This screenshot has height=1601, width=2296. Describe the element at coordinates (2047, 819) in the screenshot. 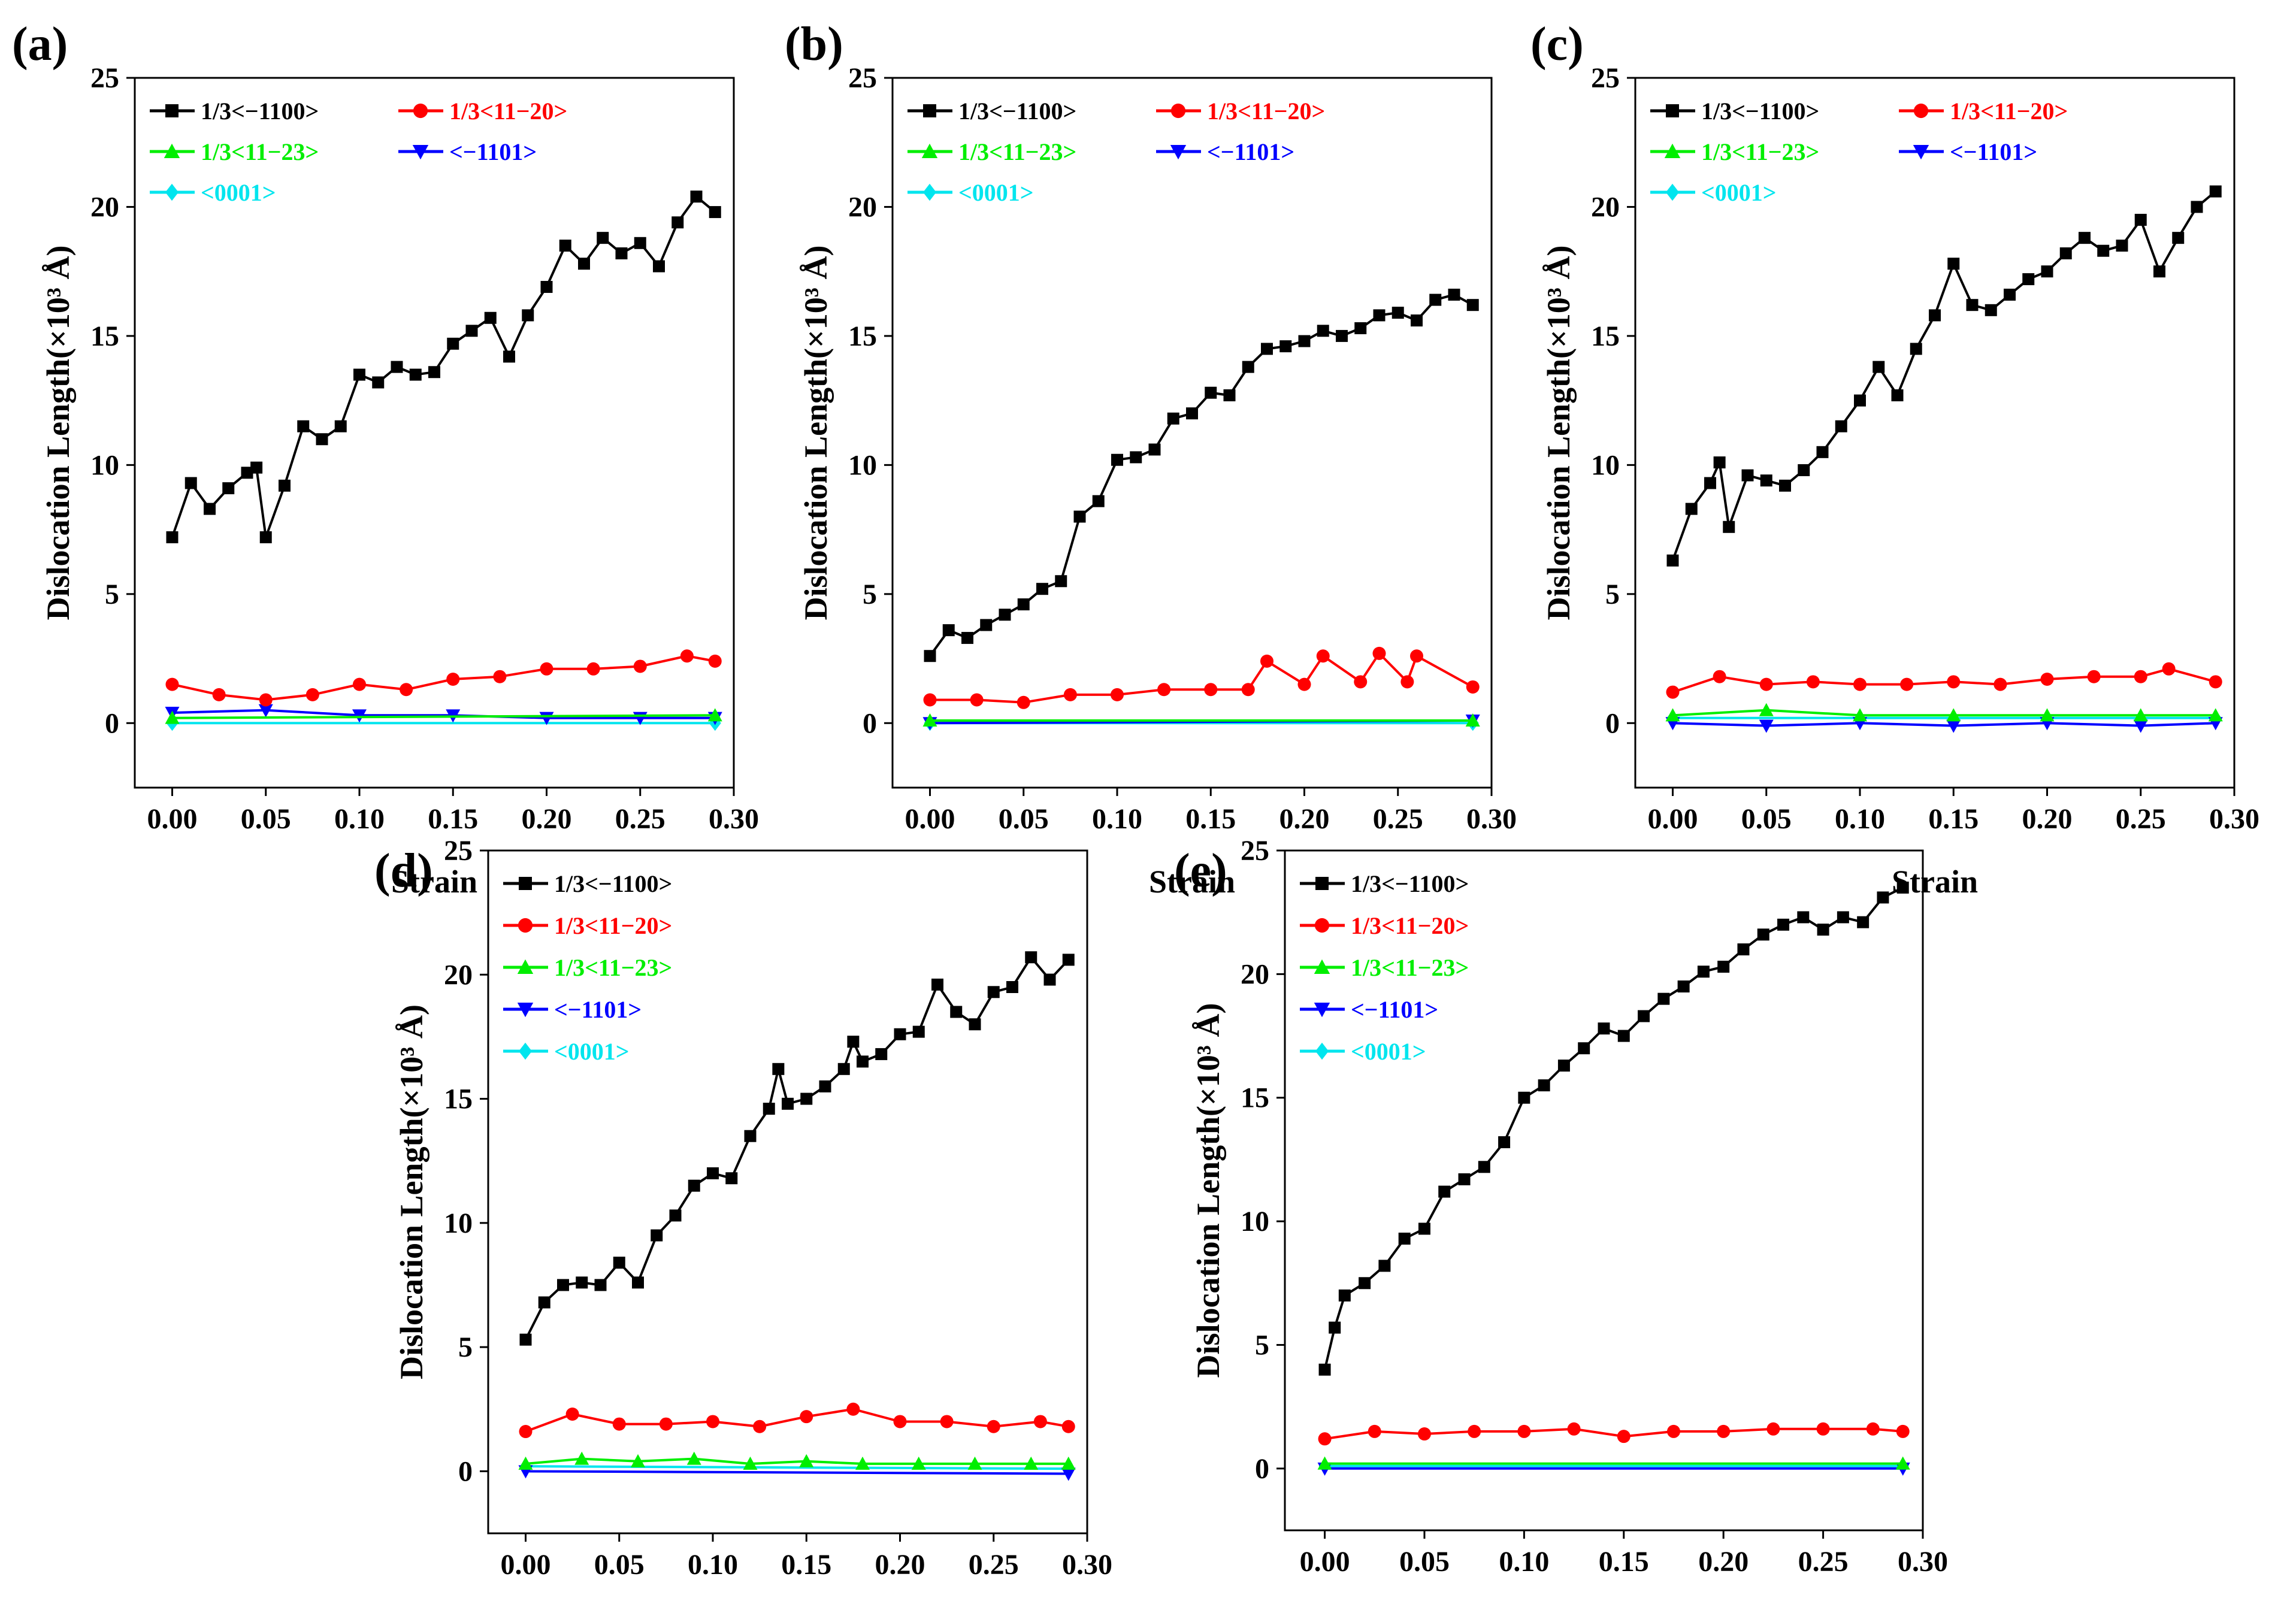

I see `x-tick-label: 0.20` at that location.